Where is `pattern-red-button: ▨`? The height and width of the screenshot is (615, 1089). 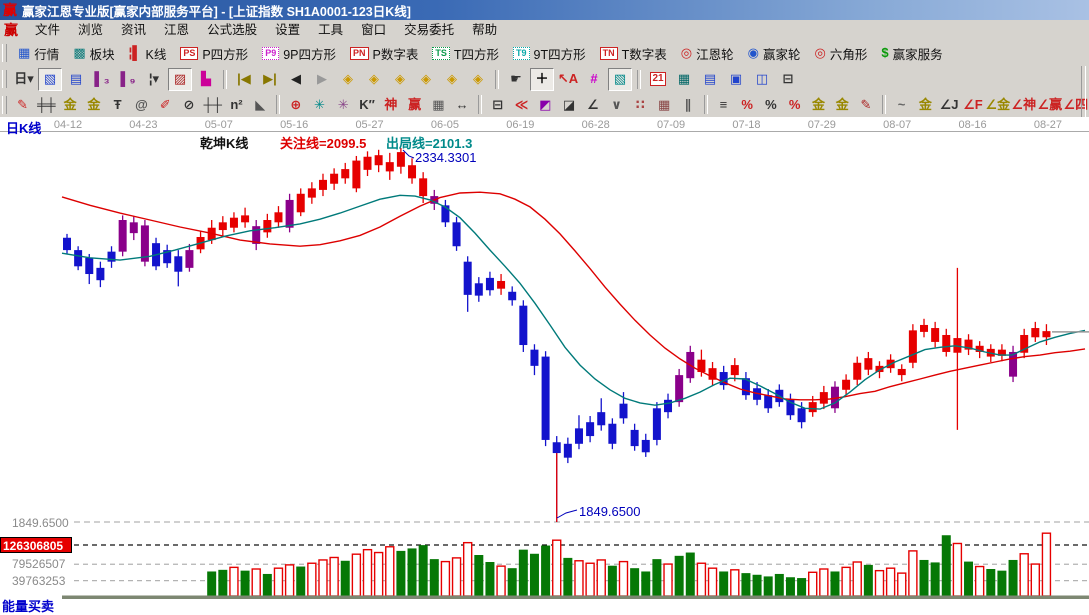 pattern-red-button: ▨ is located at coordinates (180, 79).